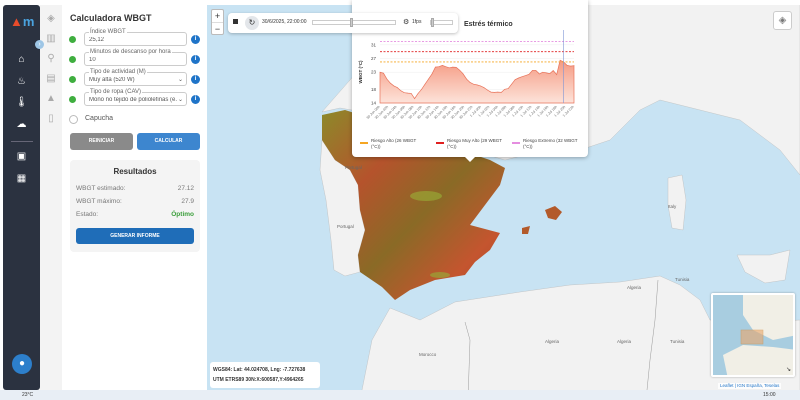  What do you see at coordinates (217, 29) in the screenshot?
I see `zoom-out-button: −` at bounding box center [217, 29].